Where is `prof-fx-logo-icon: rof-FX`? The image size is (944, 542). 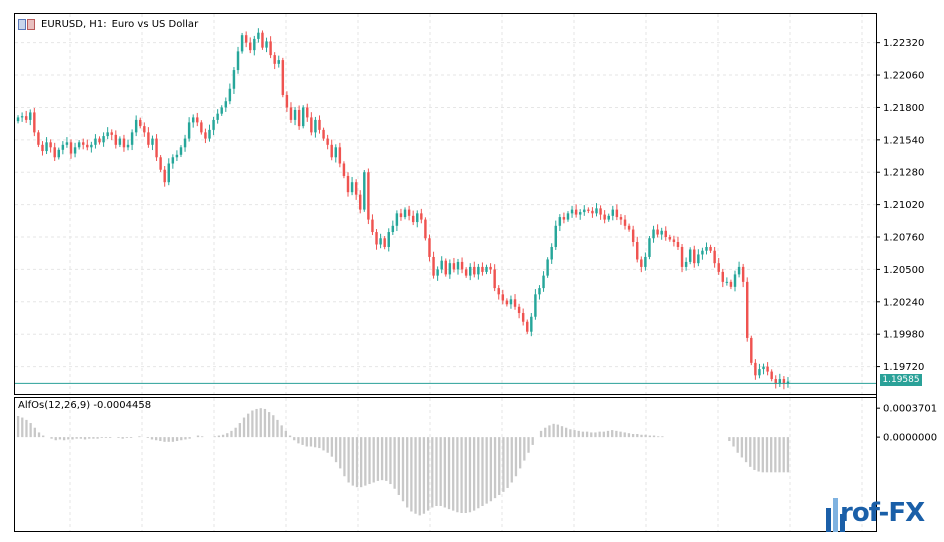
prof-fx-logo-icon: rof-FX is located at coordinates (882, 517).